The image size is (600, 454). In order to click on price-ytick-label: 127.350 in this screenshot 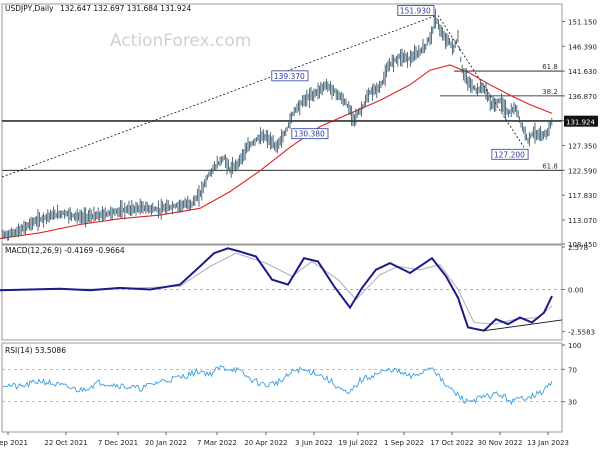, I will do `click(582, 146)`.